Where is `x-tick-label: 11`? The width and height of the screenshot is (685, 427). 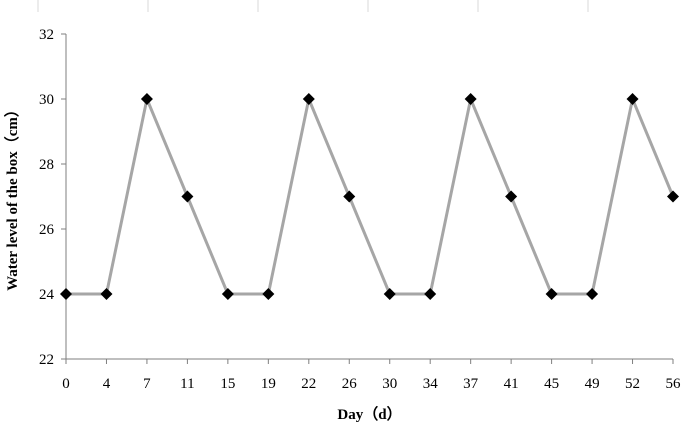
x-tick-label: 11 is located at coordinates (187, 384).